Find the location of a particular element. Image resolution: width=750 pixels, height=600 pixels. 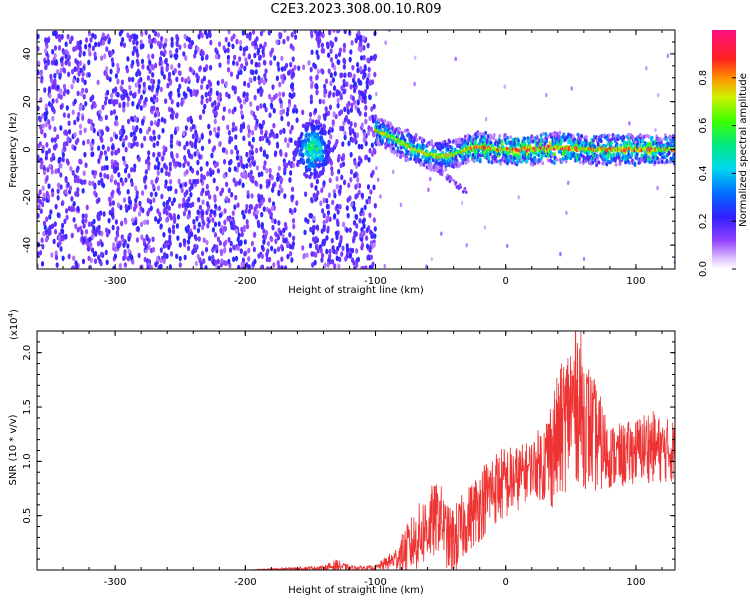

y-tick-label: -20 is located at coordinates (27, 197).